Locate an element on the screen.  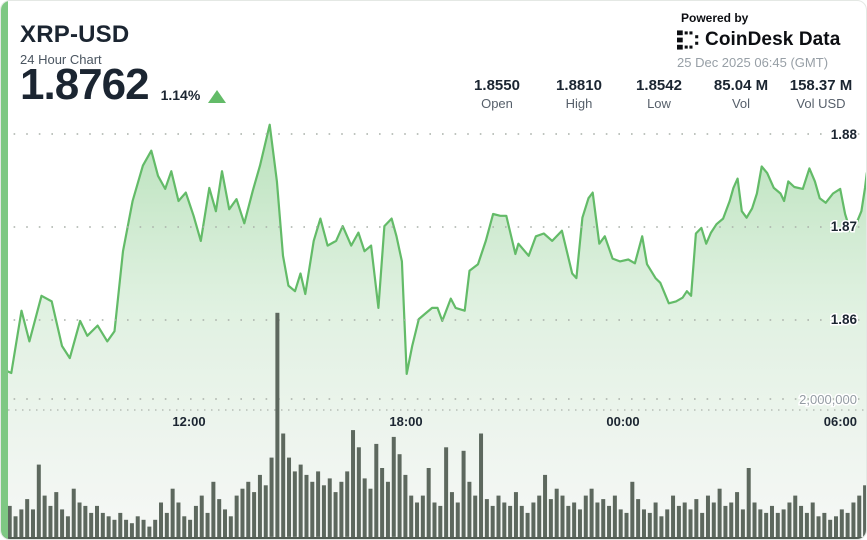
volume-axis-label: 2,000,000 is located at coordinates (828, 399).